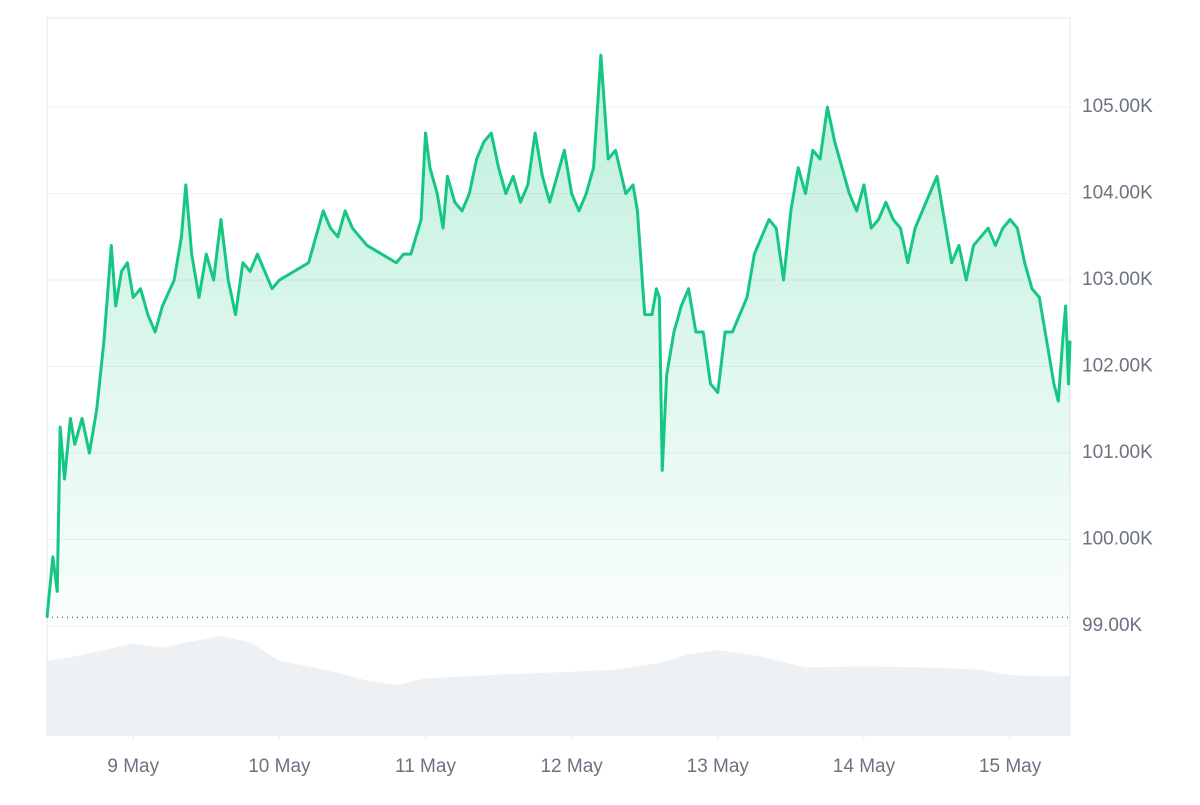 The image size is (1200, 805). Describe the element at coordinates (1117, 366) in the screenshot. I see `y-tick-label: 102.00K` at that location.